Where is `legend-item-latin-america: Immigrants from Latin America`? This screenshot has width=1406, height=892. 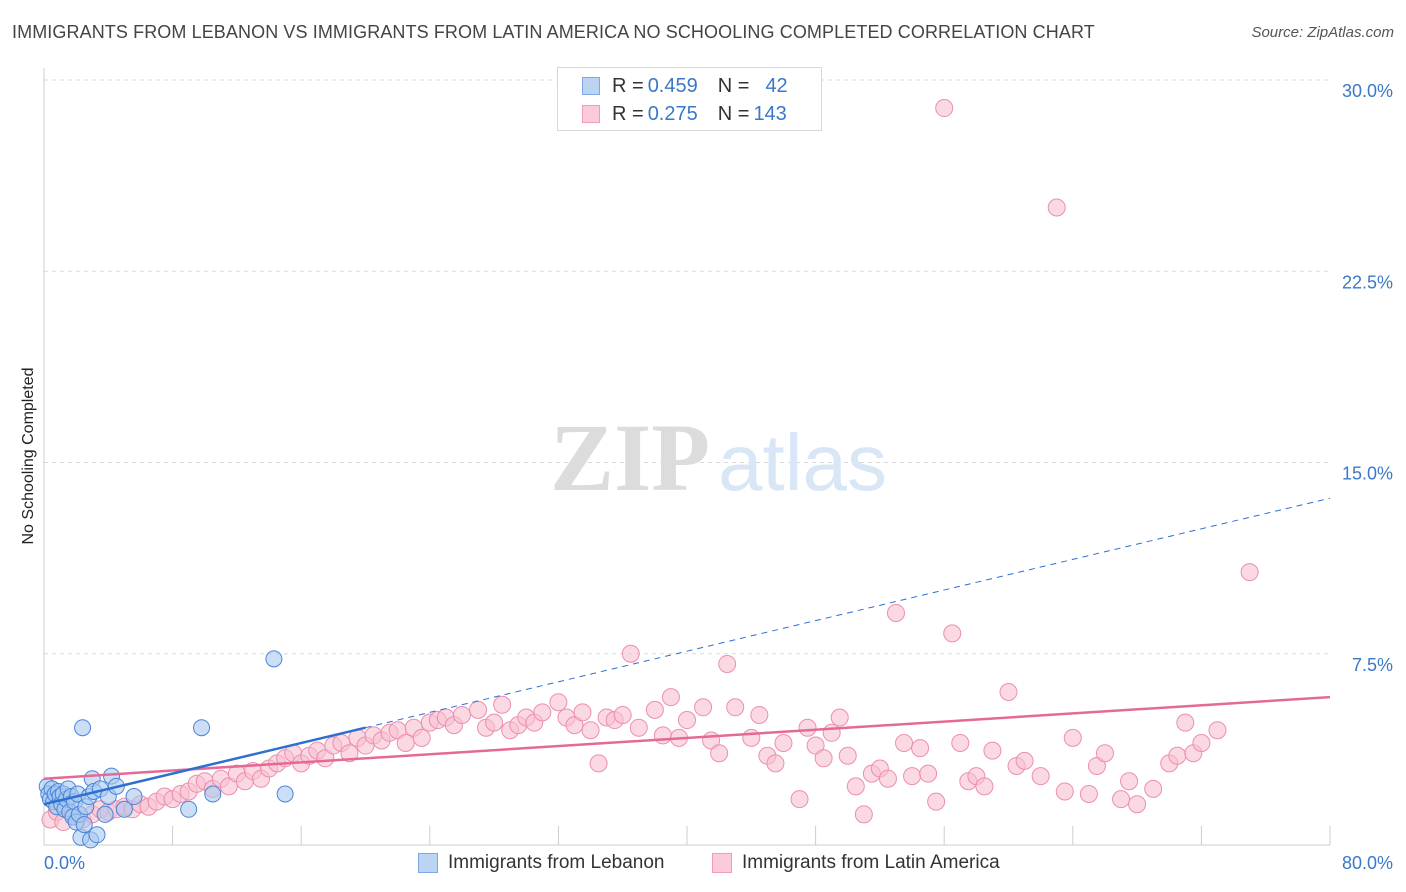 legend-item-latin-america: Immigrants from Latin America is located at coordinates (856, 863).